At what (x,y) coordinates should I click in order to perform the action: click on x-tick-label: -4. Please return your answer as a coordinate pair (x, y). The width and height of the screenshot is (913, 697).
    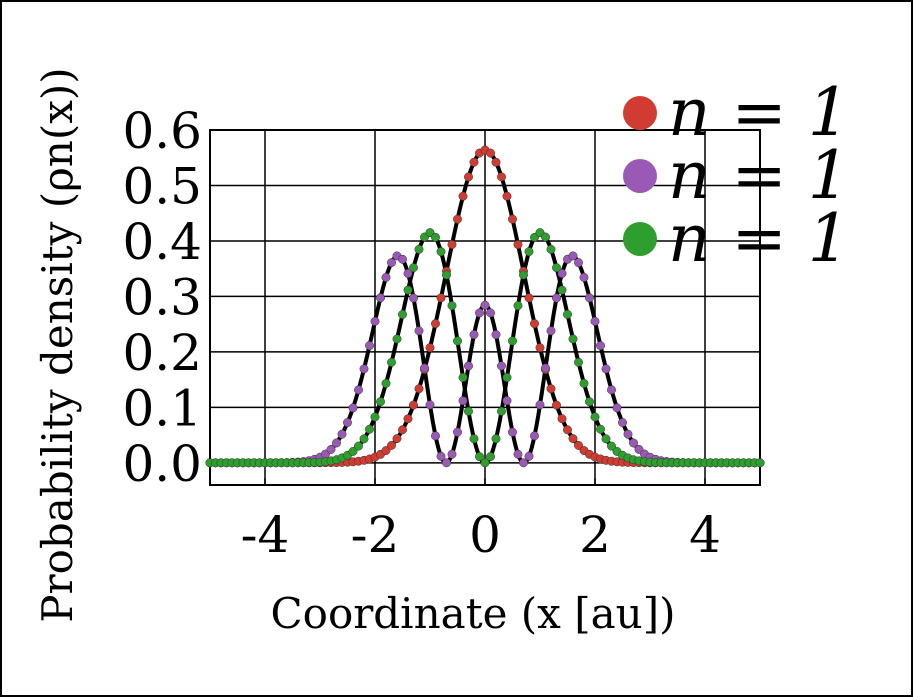
    Looking at the image, I should click on (265, 535).